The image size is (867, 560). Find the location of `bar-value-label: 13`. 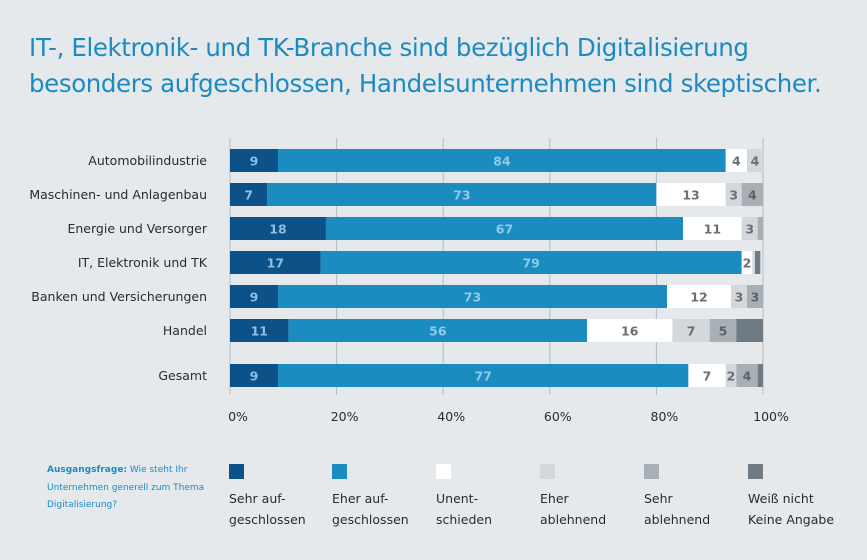

bar-value-label: 13 is located at coordinates (690, 195).